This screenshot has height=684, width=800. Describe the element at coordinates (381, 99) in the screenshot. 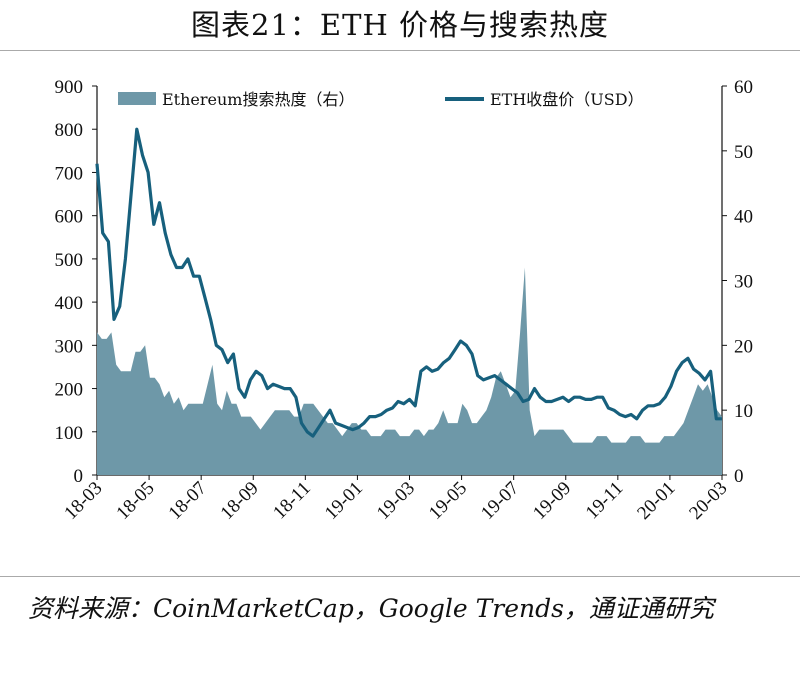

I see `legend: Ethereum搜索热度（右） ETH收盘价（USD）` at that location.